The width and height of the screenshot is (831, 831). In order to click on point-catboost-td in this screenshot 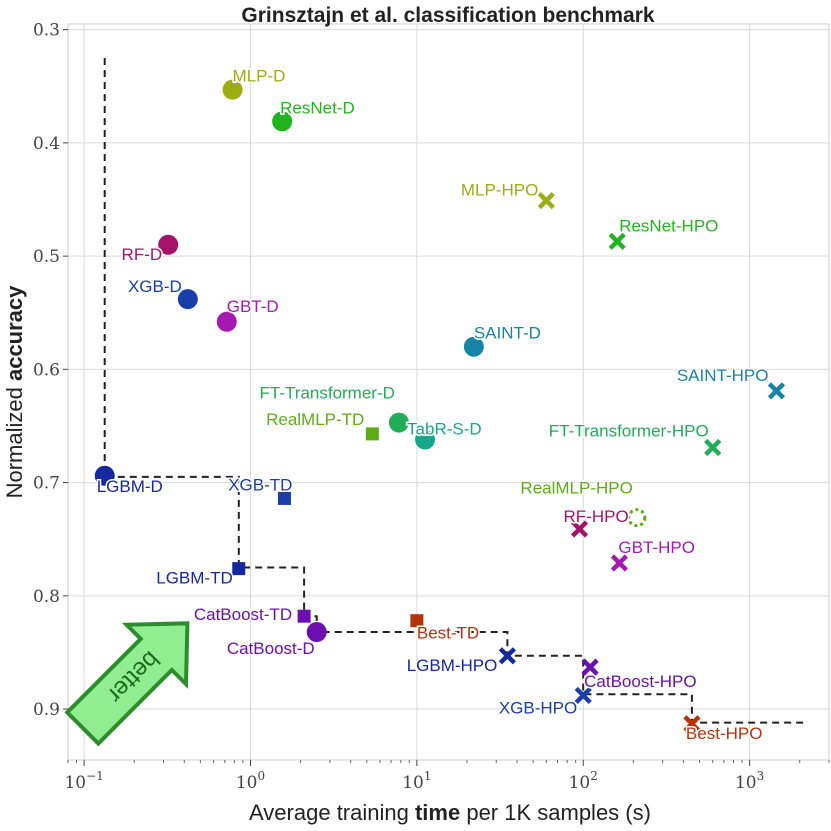, I will do `click(304, 616)`.